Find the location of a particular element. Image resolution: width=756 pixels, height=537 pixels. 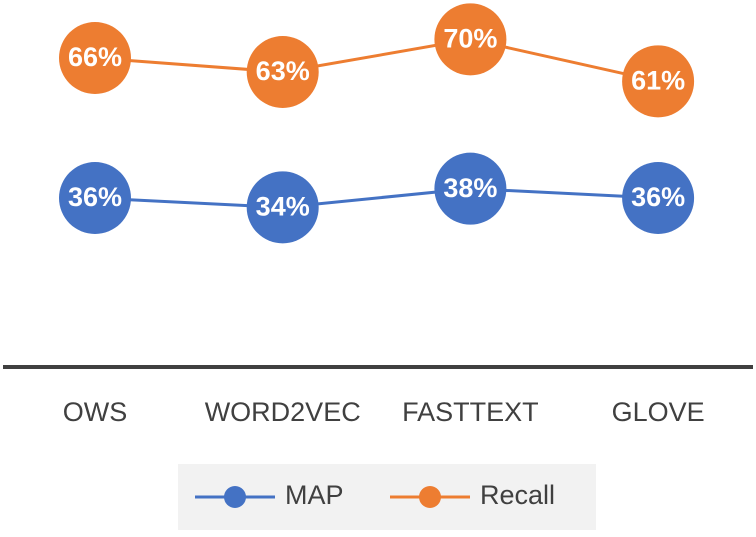

data-label: 70% is located at coordinates (470, 38).